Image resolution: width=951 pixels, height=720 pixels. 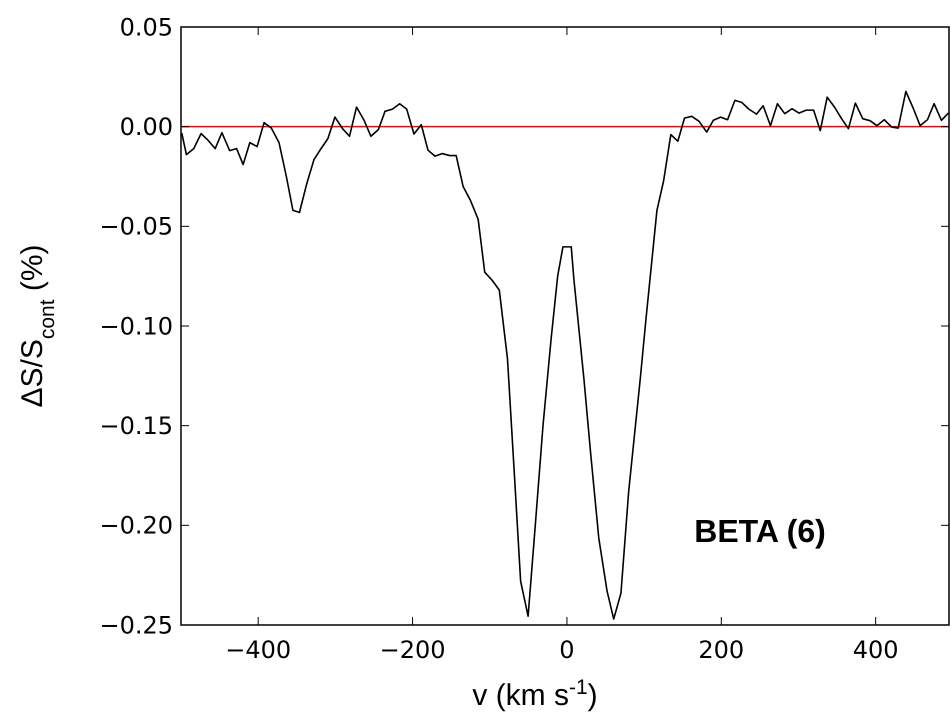 I want to click on y-tick-label: −0.05, so click(x=136, y=226).